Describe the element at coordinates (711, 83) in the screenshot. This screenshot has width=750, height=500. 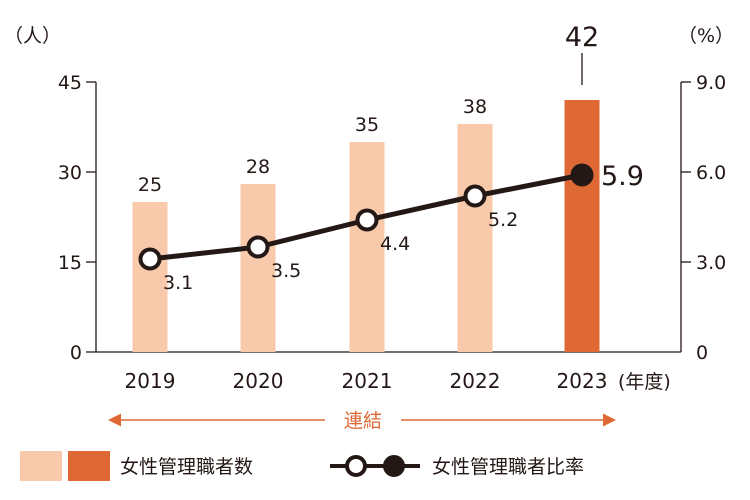
I see `right-tick-label: 9.0` at that location.